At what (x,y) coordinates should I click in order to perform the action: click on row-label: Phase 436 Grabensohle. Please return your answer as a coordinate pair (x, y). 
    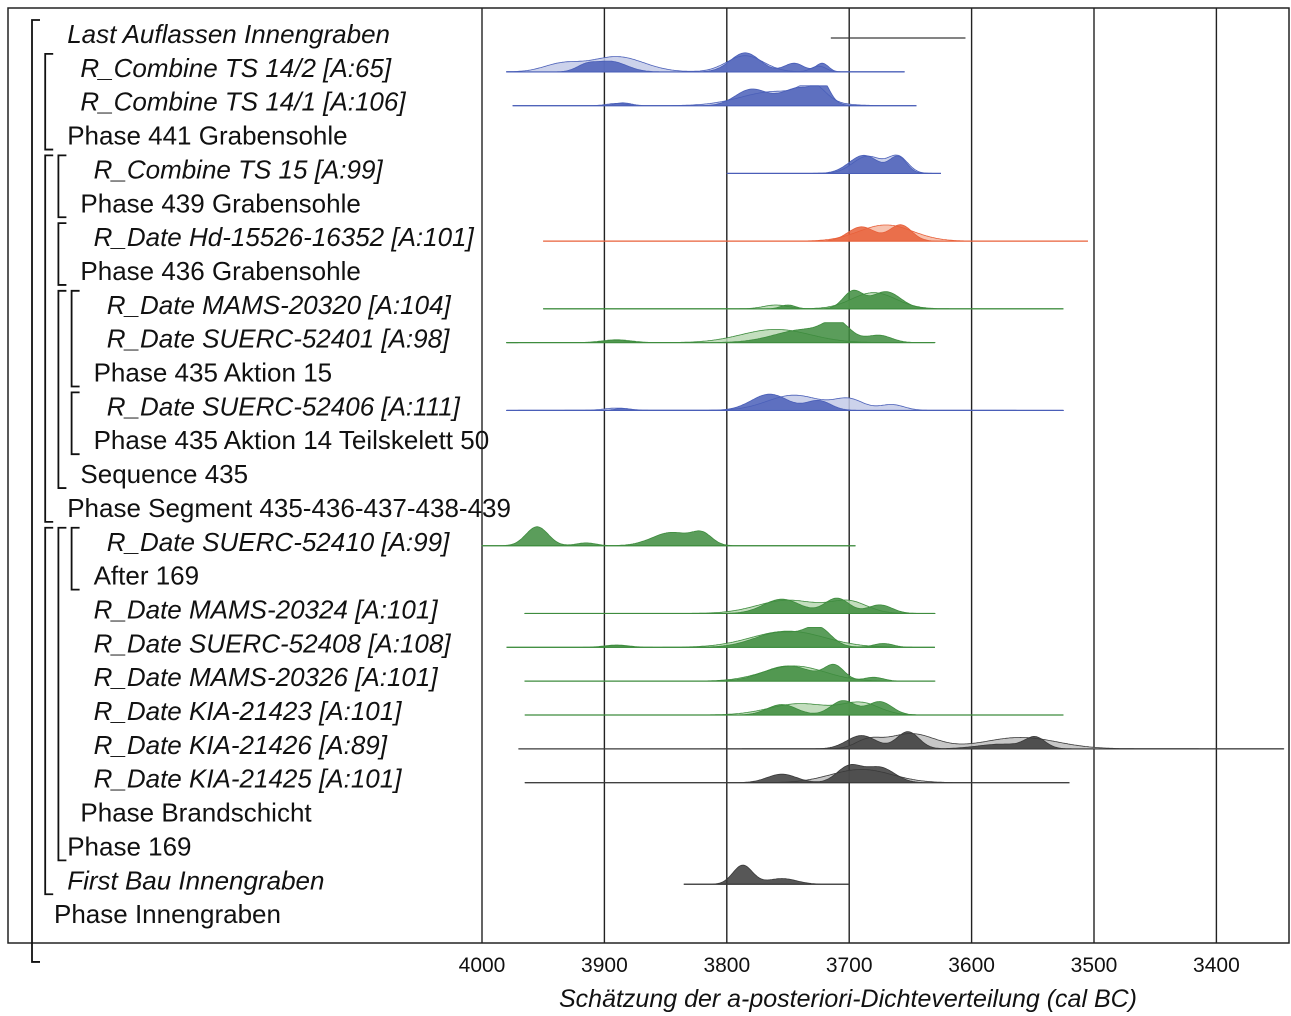
    Looking at the image, I should click on (220, 271).